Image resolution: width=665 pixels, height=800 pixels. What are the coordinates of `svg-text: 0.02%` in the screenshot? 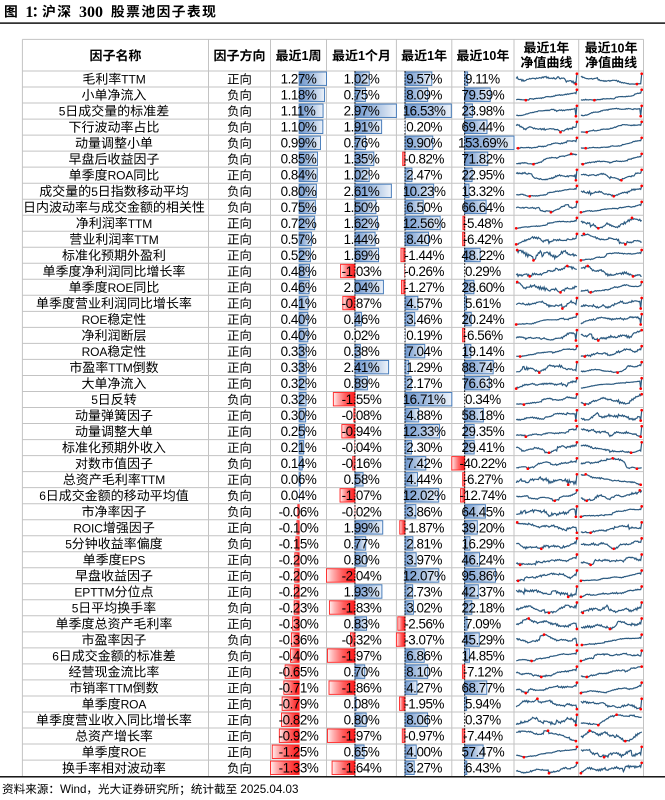 It's located at (362, 335).